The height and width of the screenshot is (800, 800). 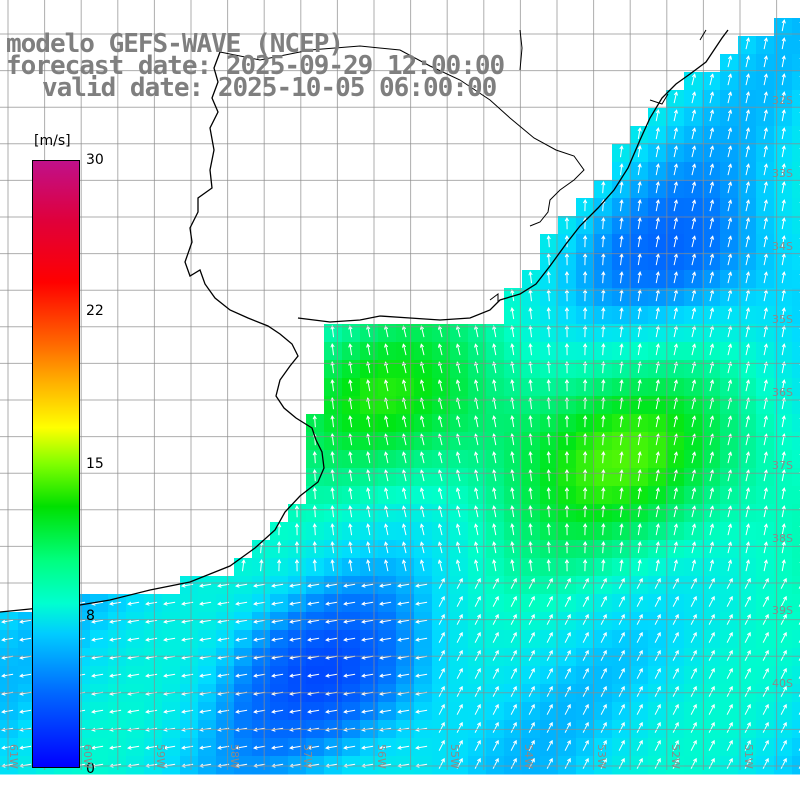 I want to click on lat-label-34s: 34S, so click(x=782, y=246).